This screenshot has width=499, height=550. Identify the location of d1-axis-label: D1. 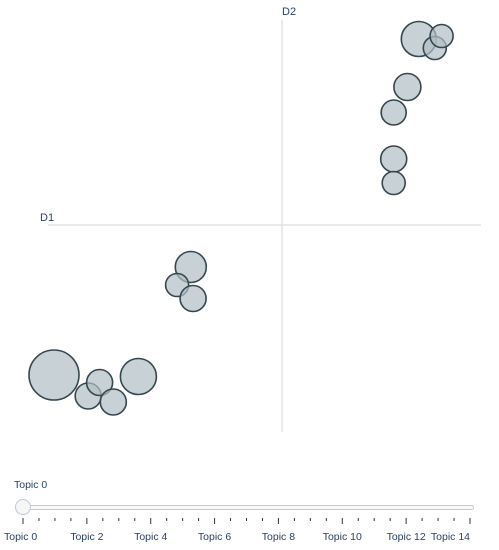
(47, 218).